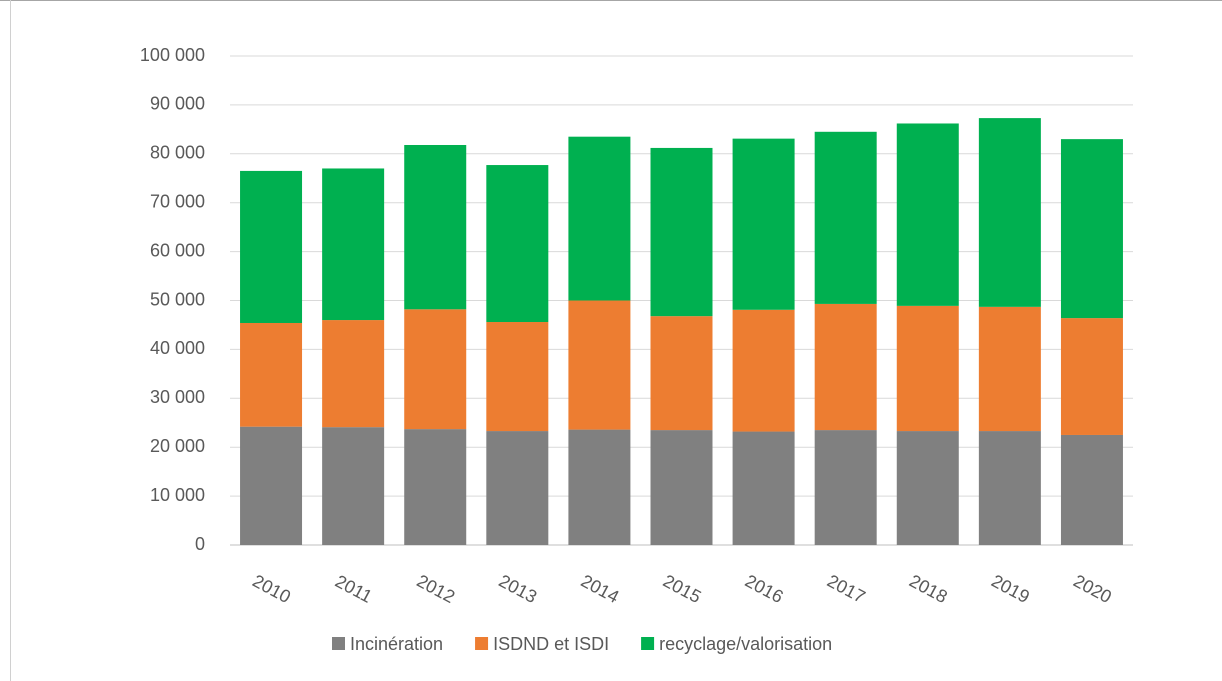  I want to click on y-tick-label: 20 000, so click(177, 446).